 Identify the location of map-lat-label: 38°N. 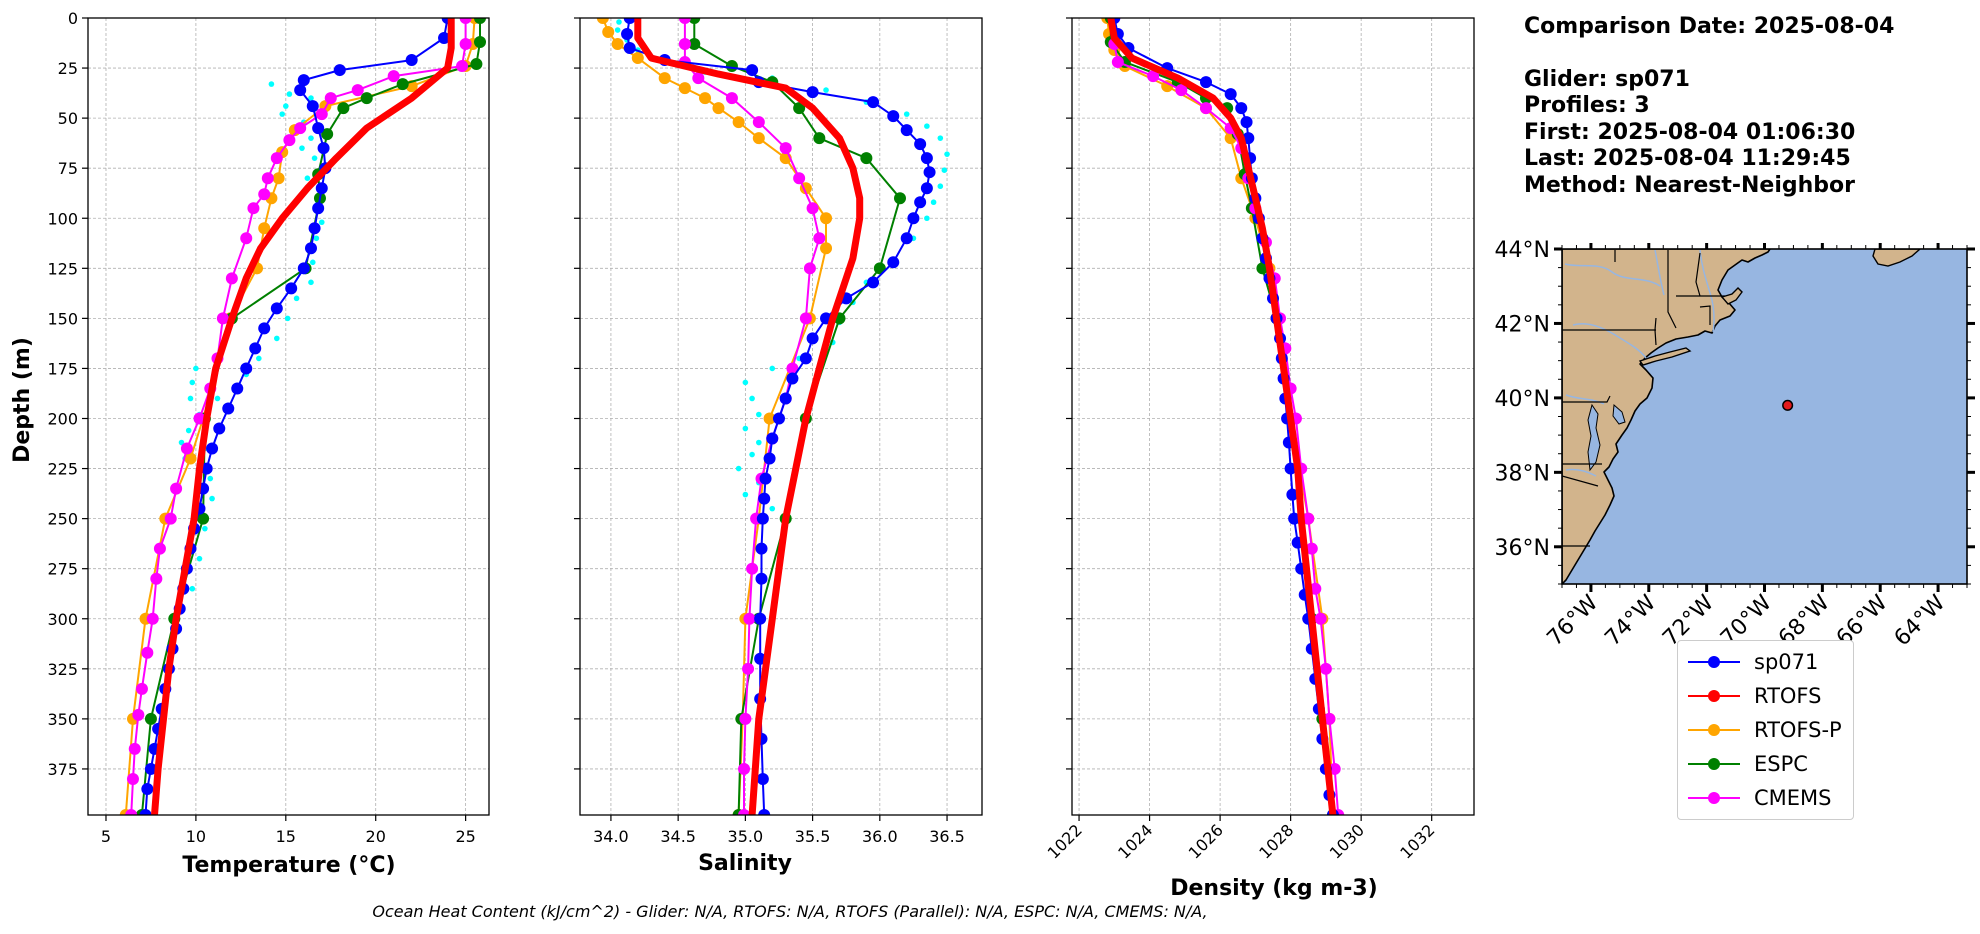
(1522, 473).